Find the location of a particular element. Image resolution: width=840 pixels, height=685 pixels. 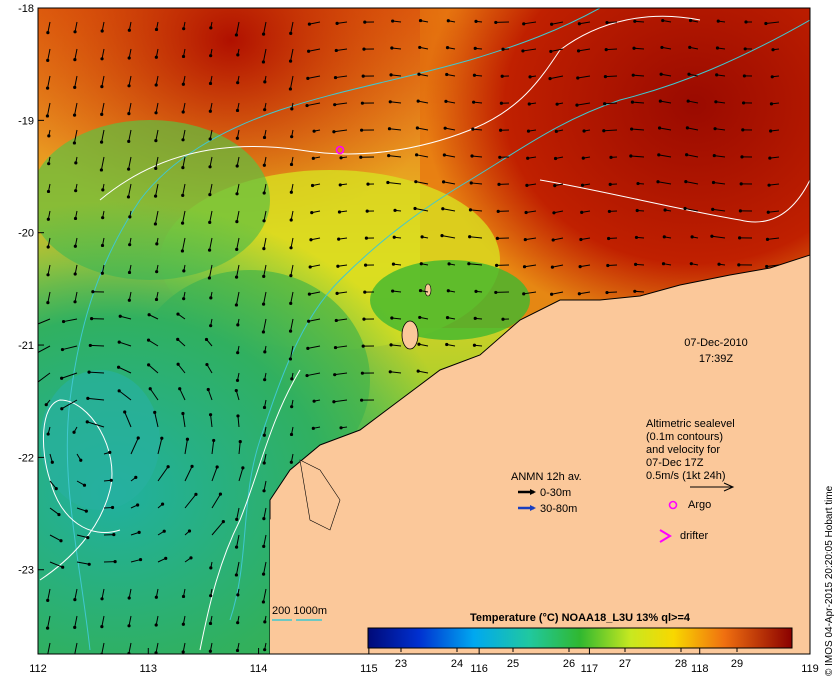

lon-tick-label: 119 is located at coordinates (810, 669).